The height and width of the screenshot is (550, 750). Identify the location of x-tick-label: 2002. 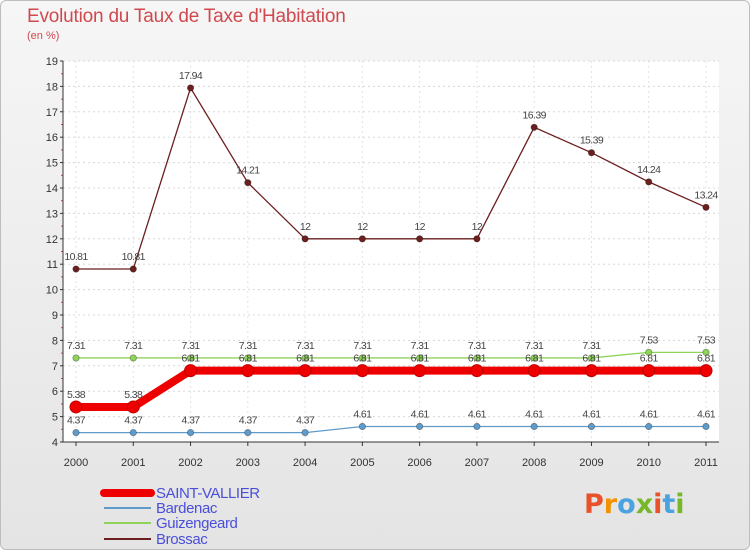
(190, 463).